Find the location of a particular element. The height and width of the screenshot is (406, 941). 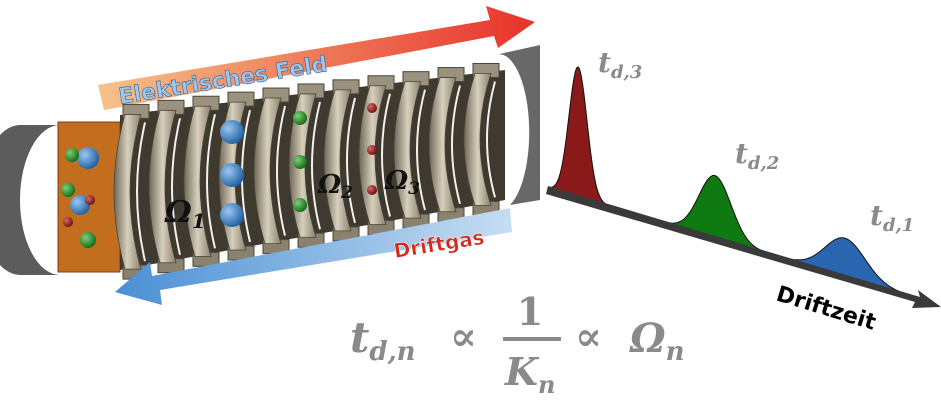

left-cap is located at coordinates (30, 200).